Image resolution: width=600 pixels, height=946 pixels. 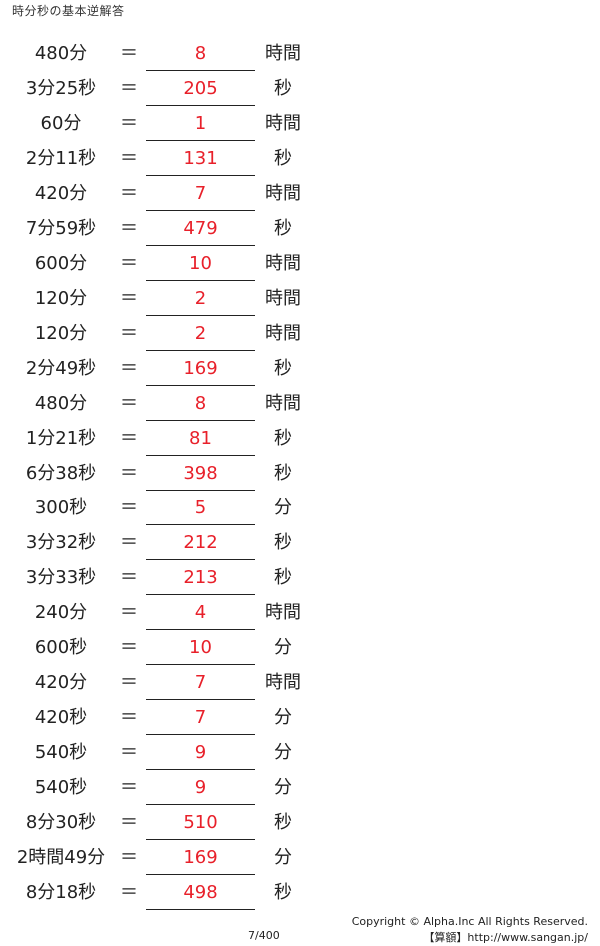 I want to click on problem-row: 300秒 ＝ 5 分, so click(x=300, y=508).